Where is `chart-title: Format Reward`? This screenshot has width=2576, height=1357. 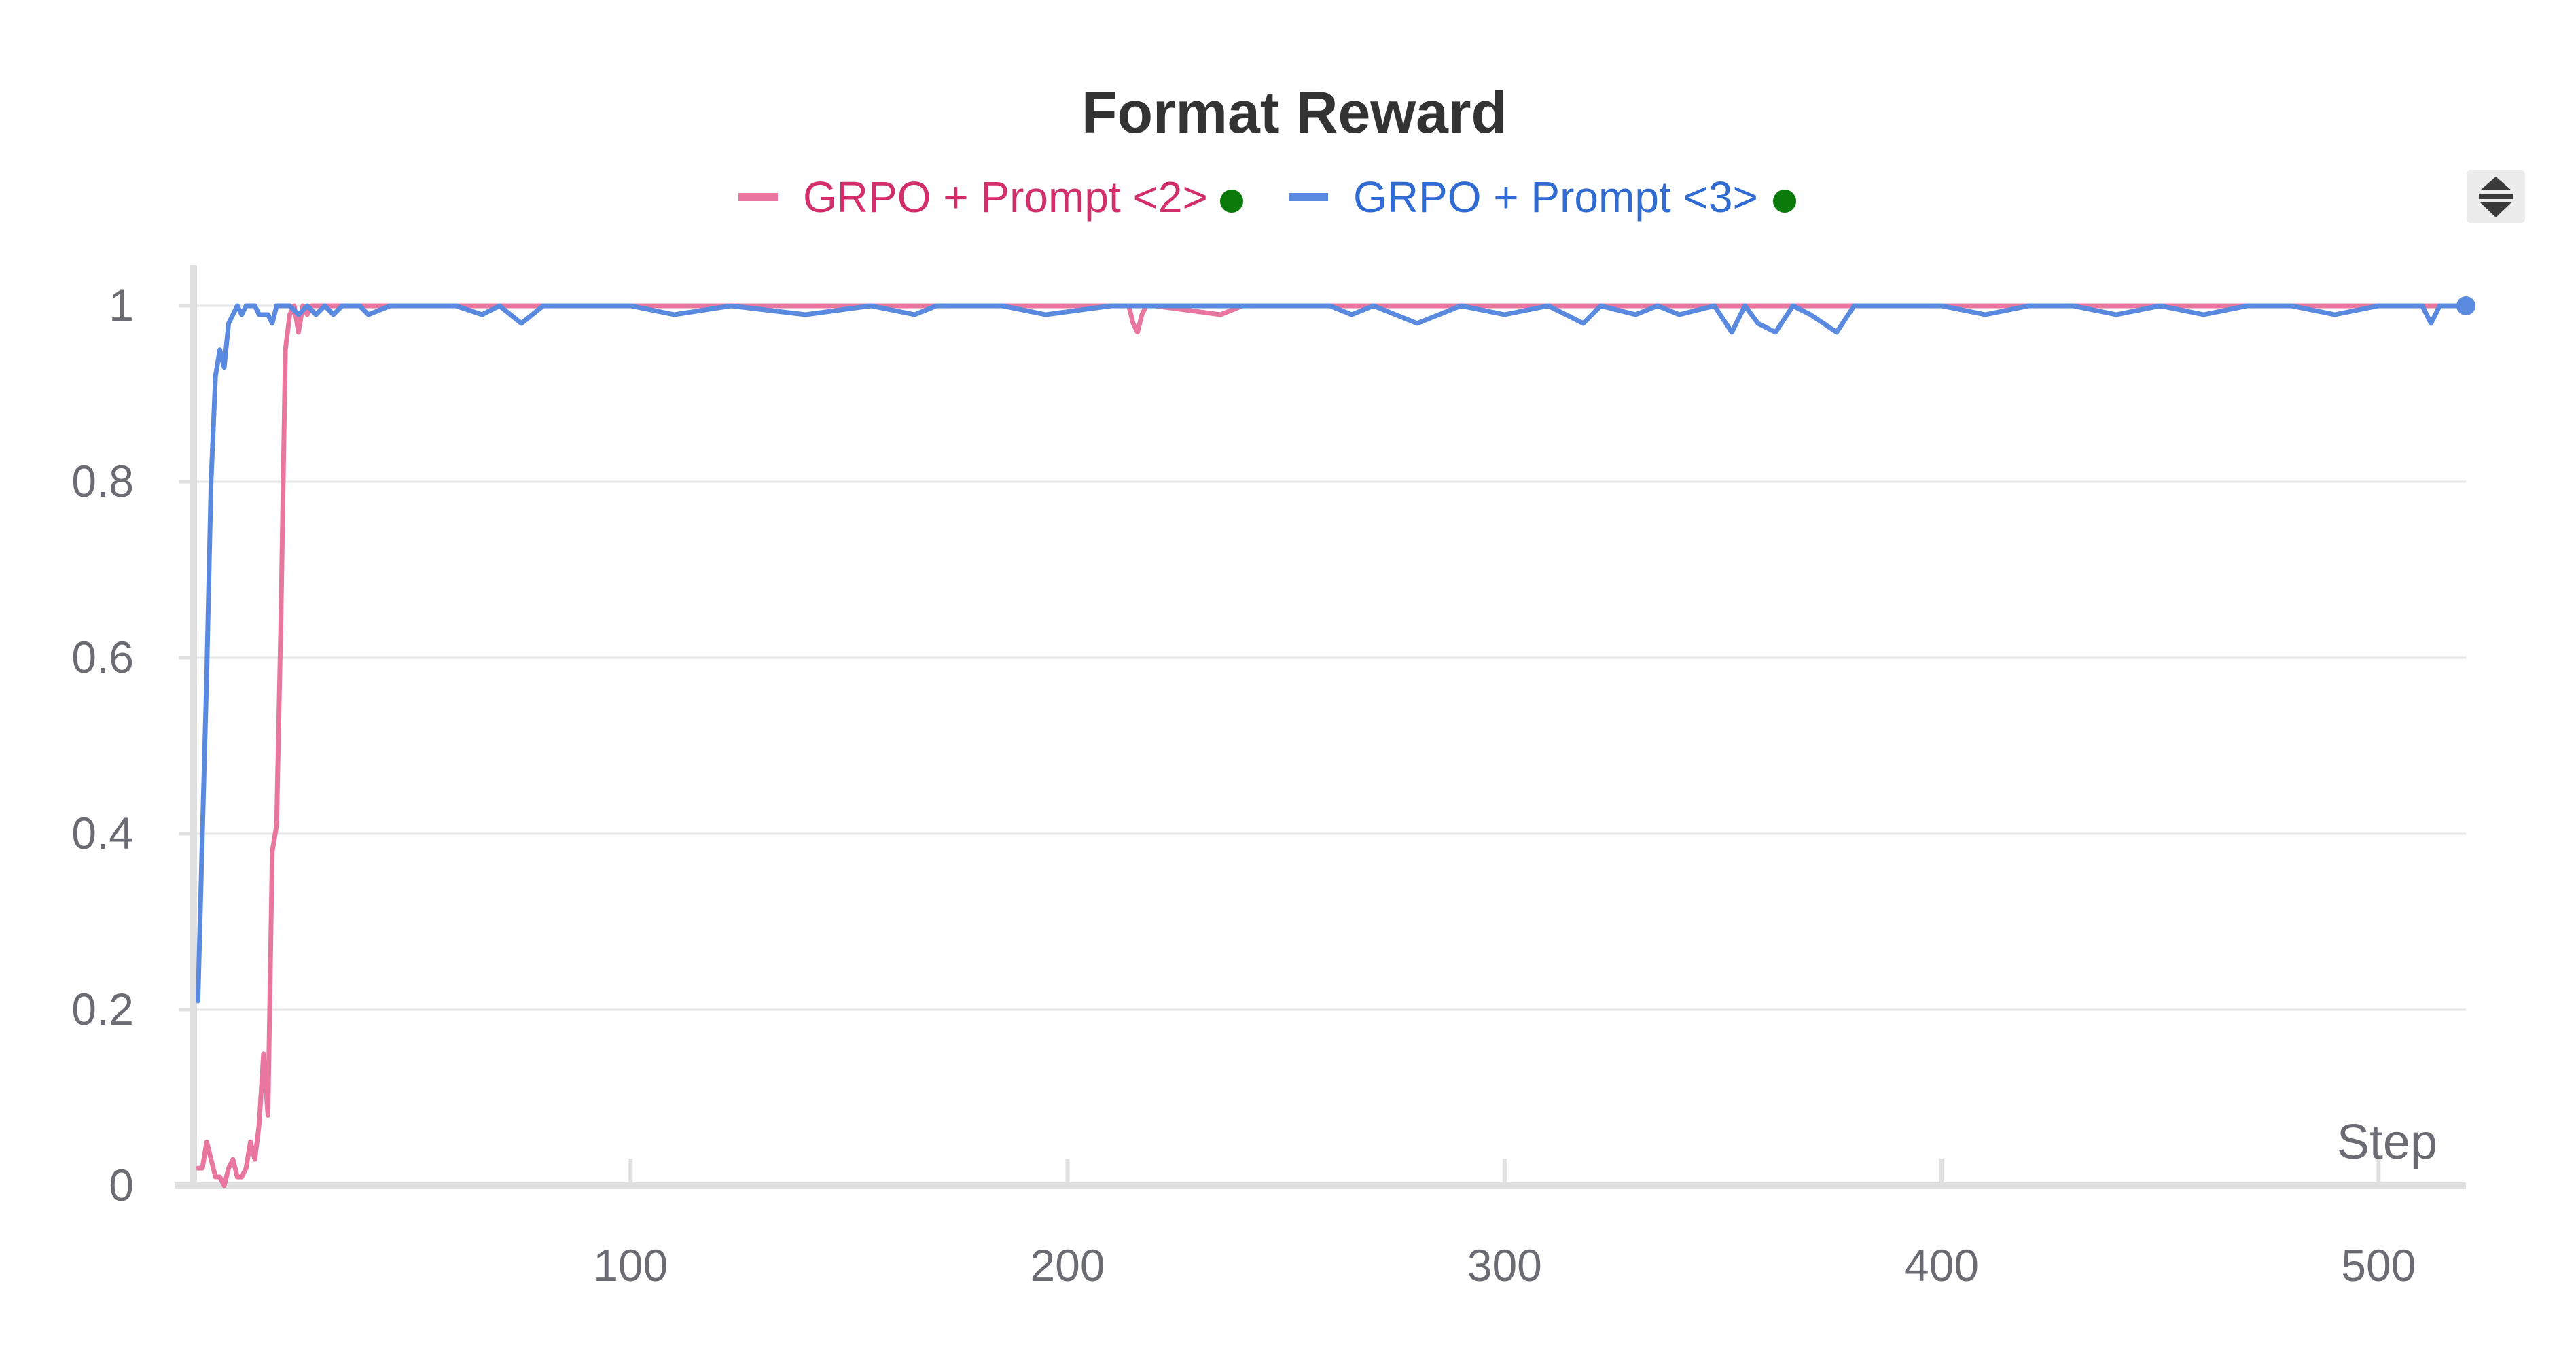 chart-title: Format Reward is located at coordinates (1294, 112).